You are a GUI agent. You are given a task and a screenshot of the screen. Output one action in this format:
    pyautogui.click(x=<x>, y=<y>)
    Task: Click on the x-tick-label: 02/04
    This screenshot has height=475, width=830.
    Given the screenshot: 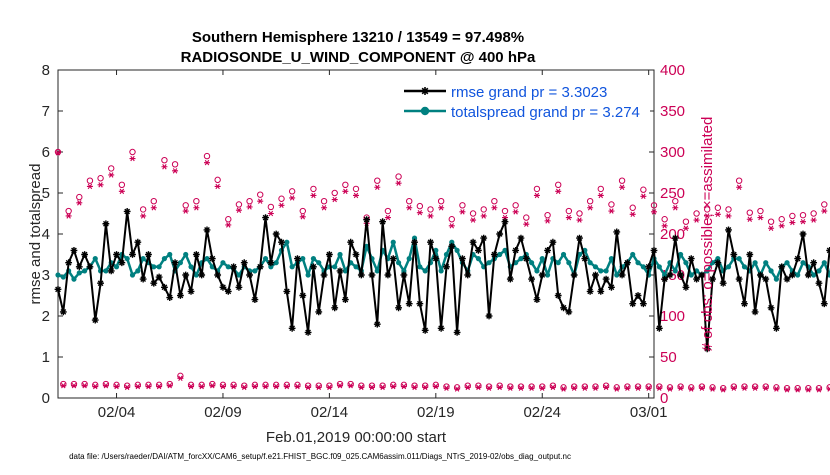 What is the action you would take?
    pyautogui.click(x=117, y=412)
    